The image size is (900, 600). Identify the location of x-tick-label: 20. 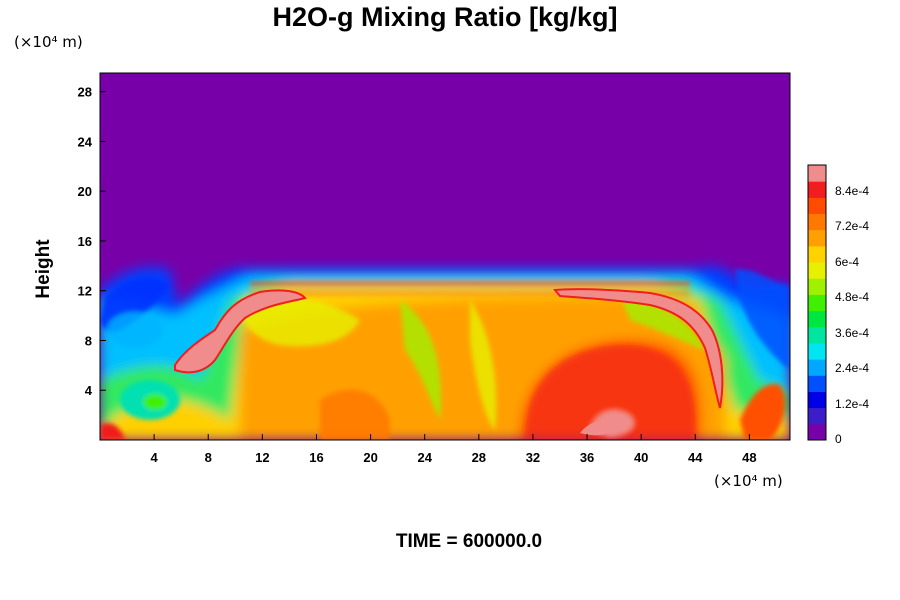
(370, 457).